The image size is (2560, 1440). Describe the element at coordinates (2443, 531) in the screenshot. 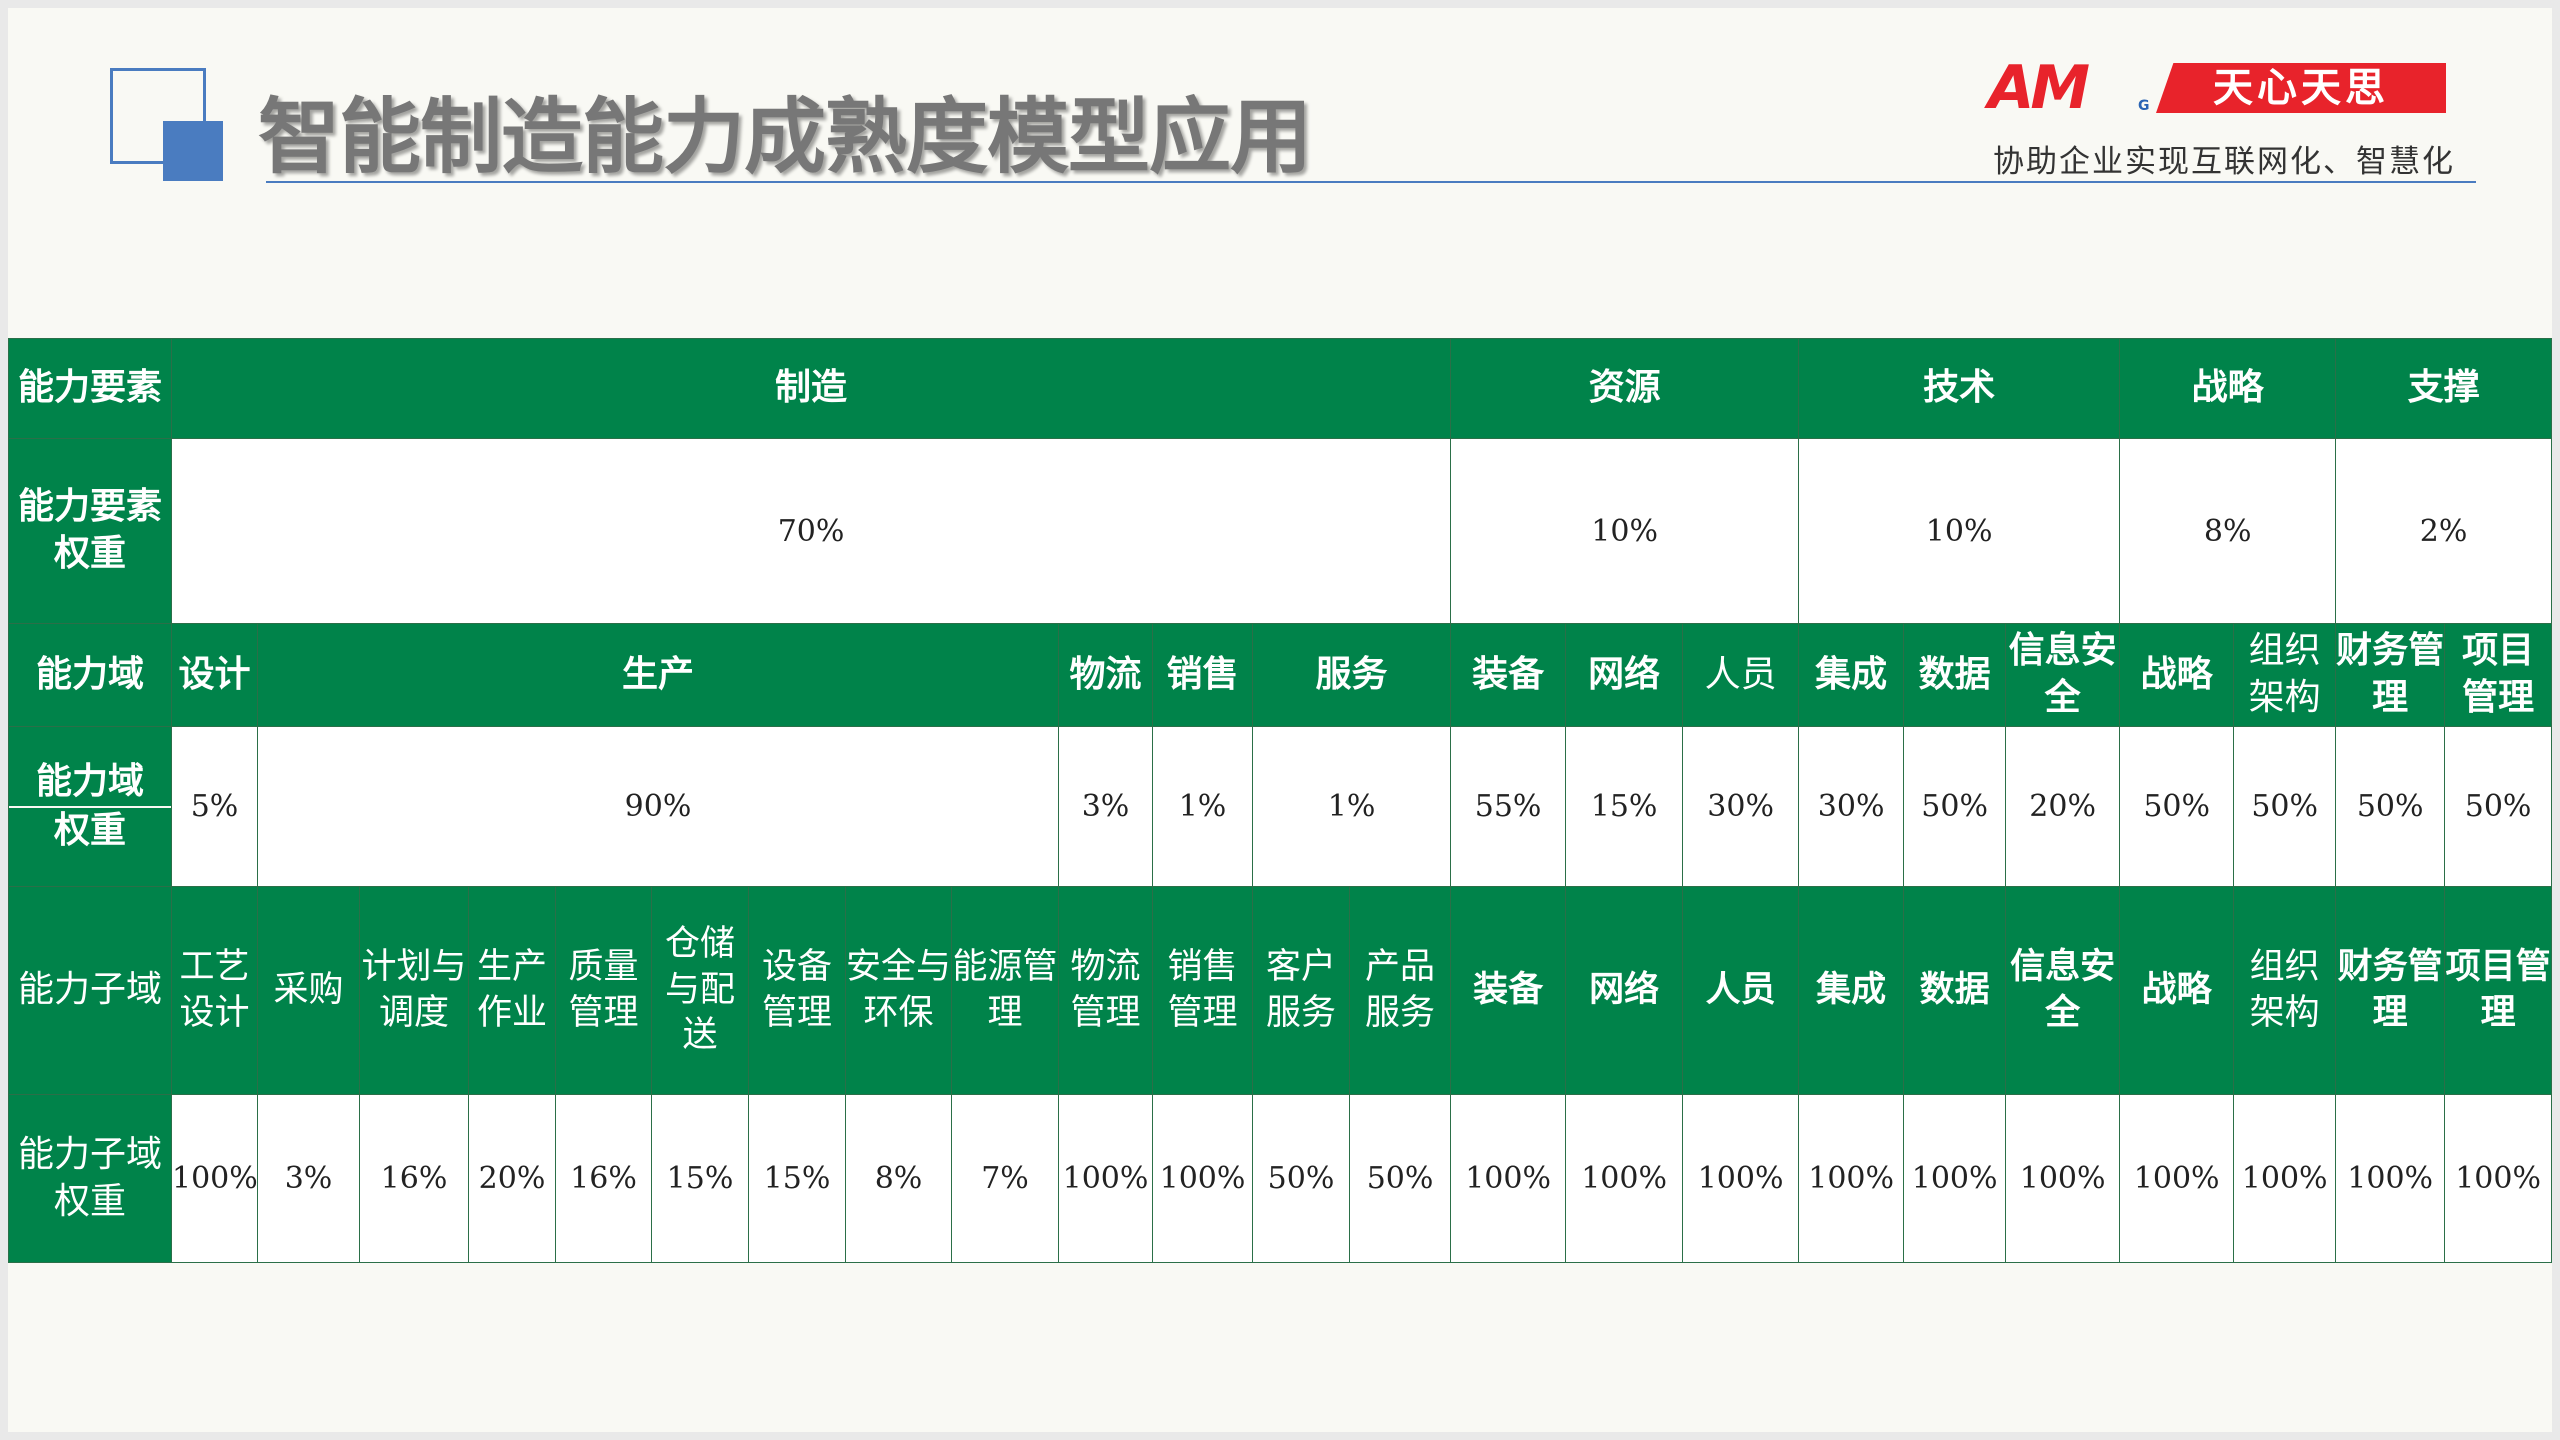

I see `element-weight-support: 2%` at that location.